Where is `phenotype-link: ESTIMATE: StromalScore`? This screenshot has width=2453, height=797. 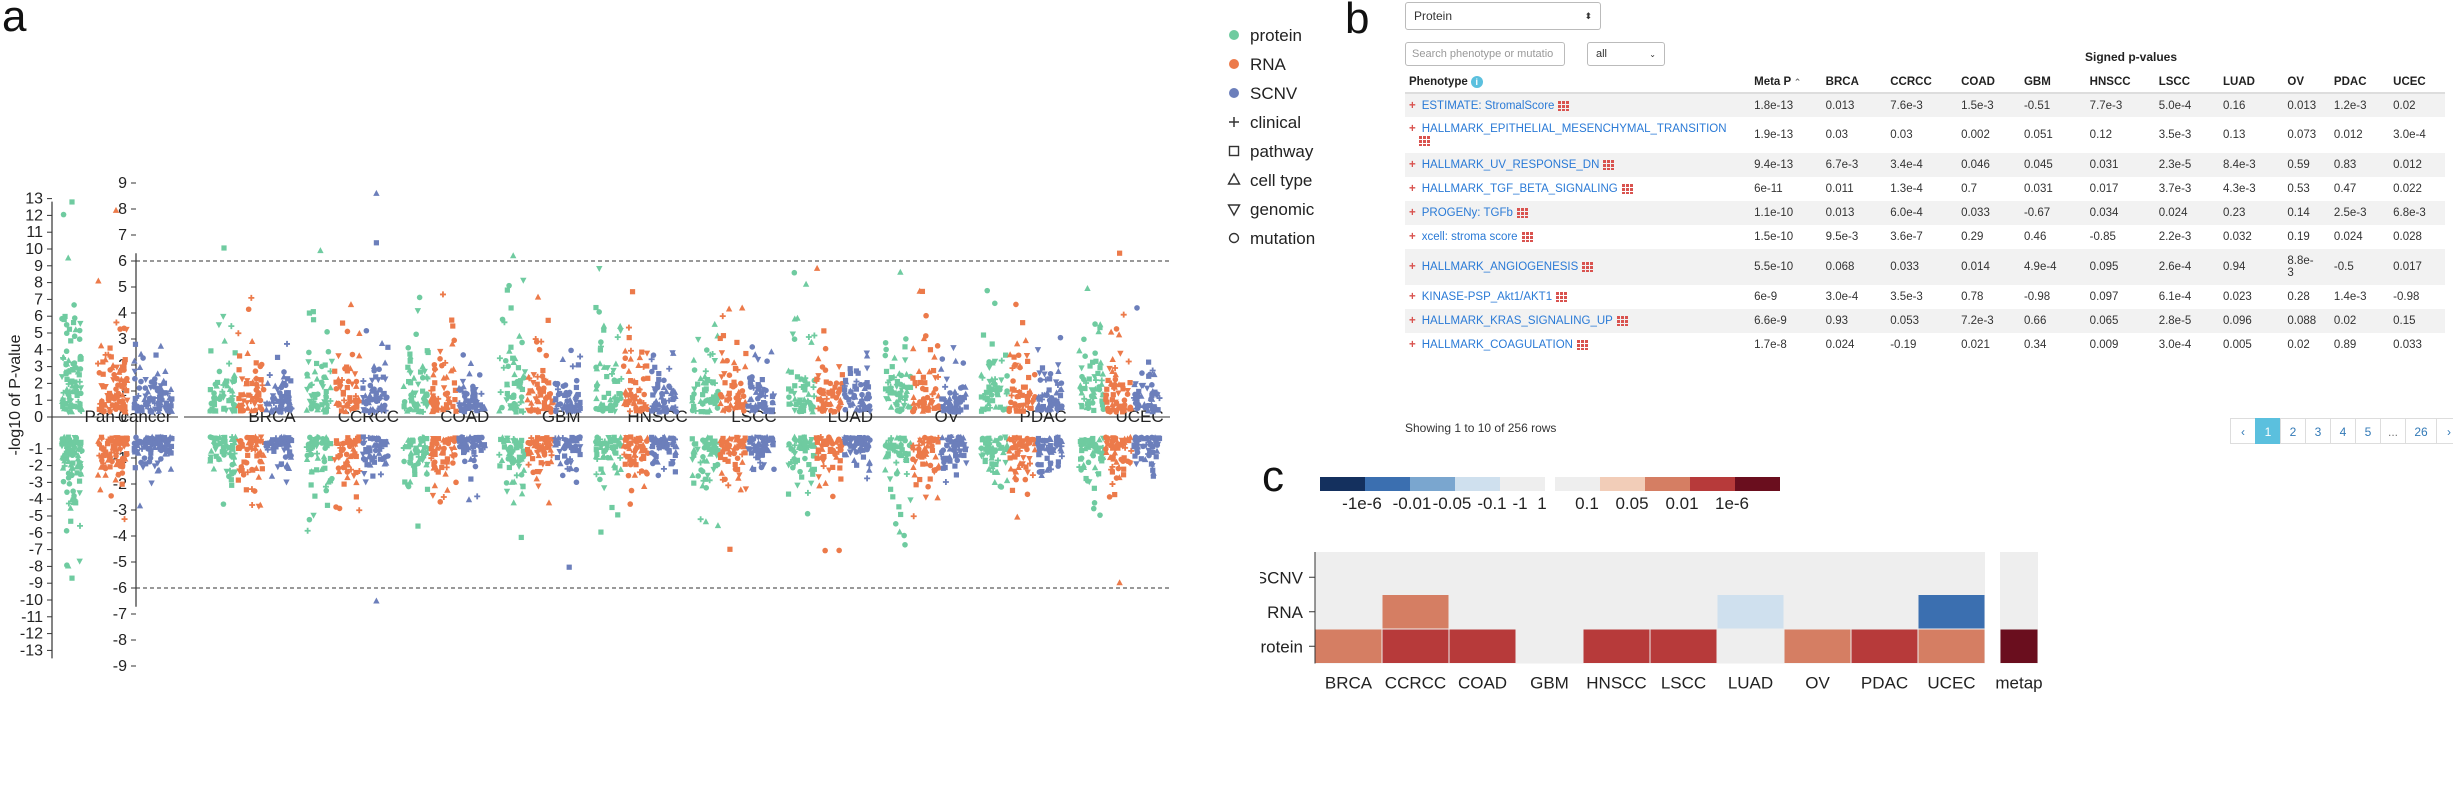 phenotype-link: ESTIMATE: StromalScore is located at coordinates (1488, 105).